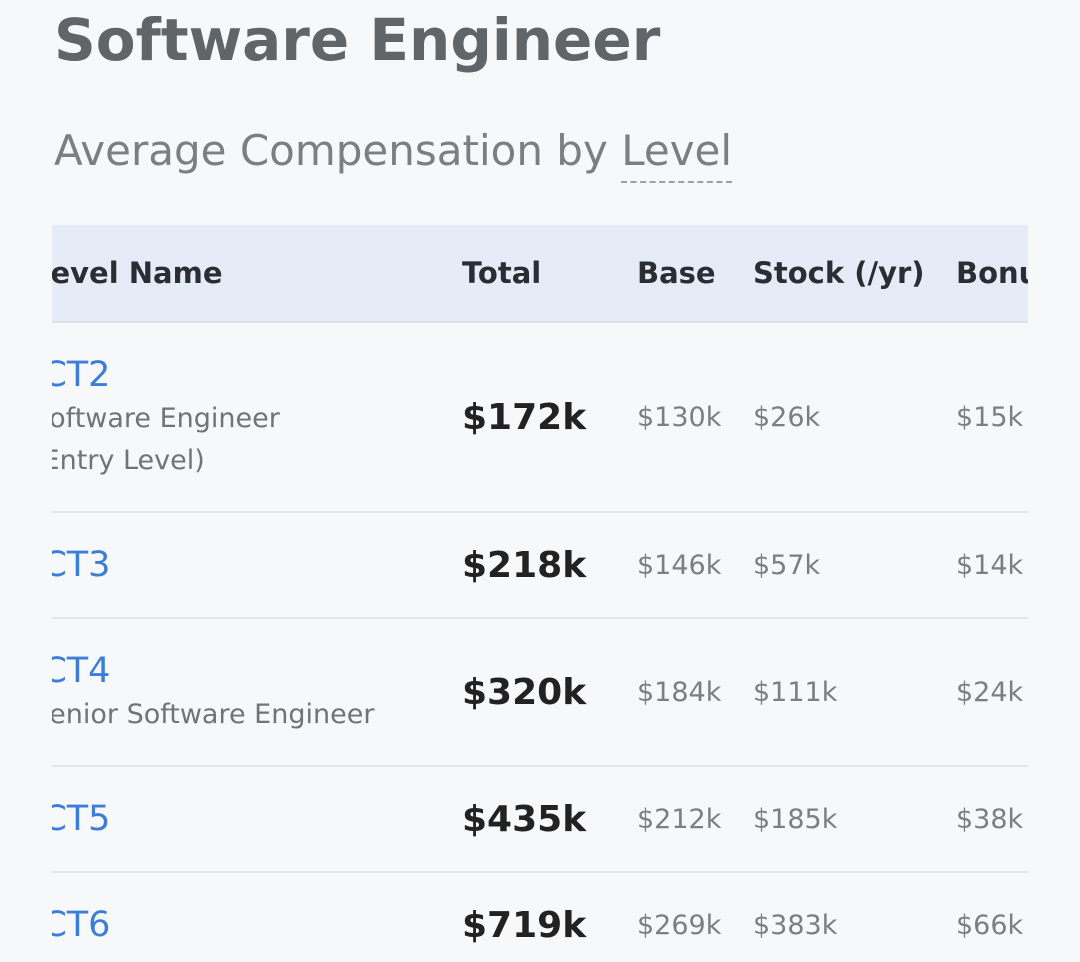 This screenshot has width=1080, height=962. I want to click on total-cell: $435k, so click(524, 819).